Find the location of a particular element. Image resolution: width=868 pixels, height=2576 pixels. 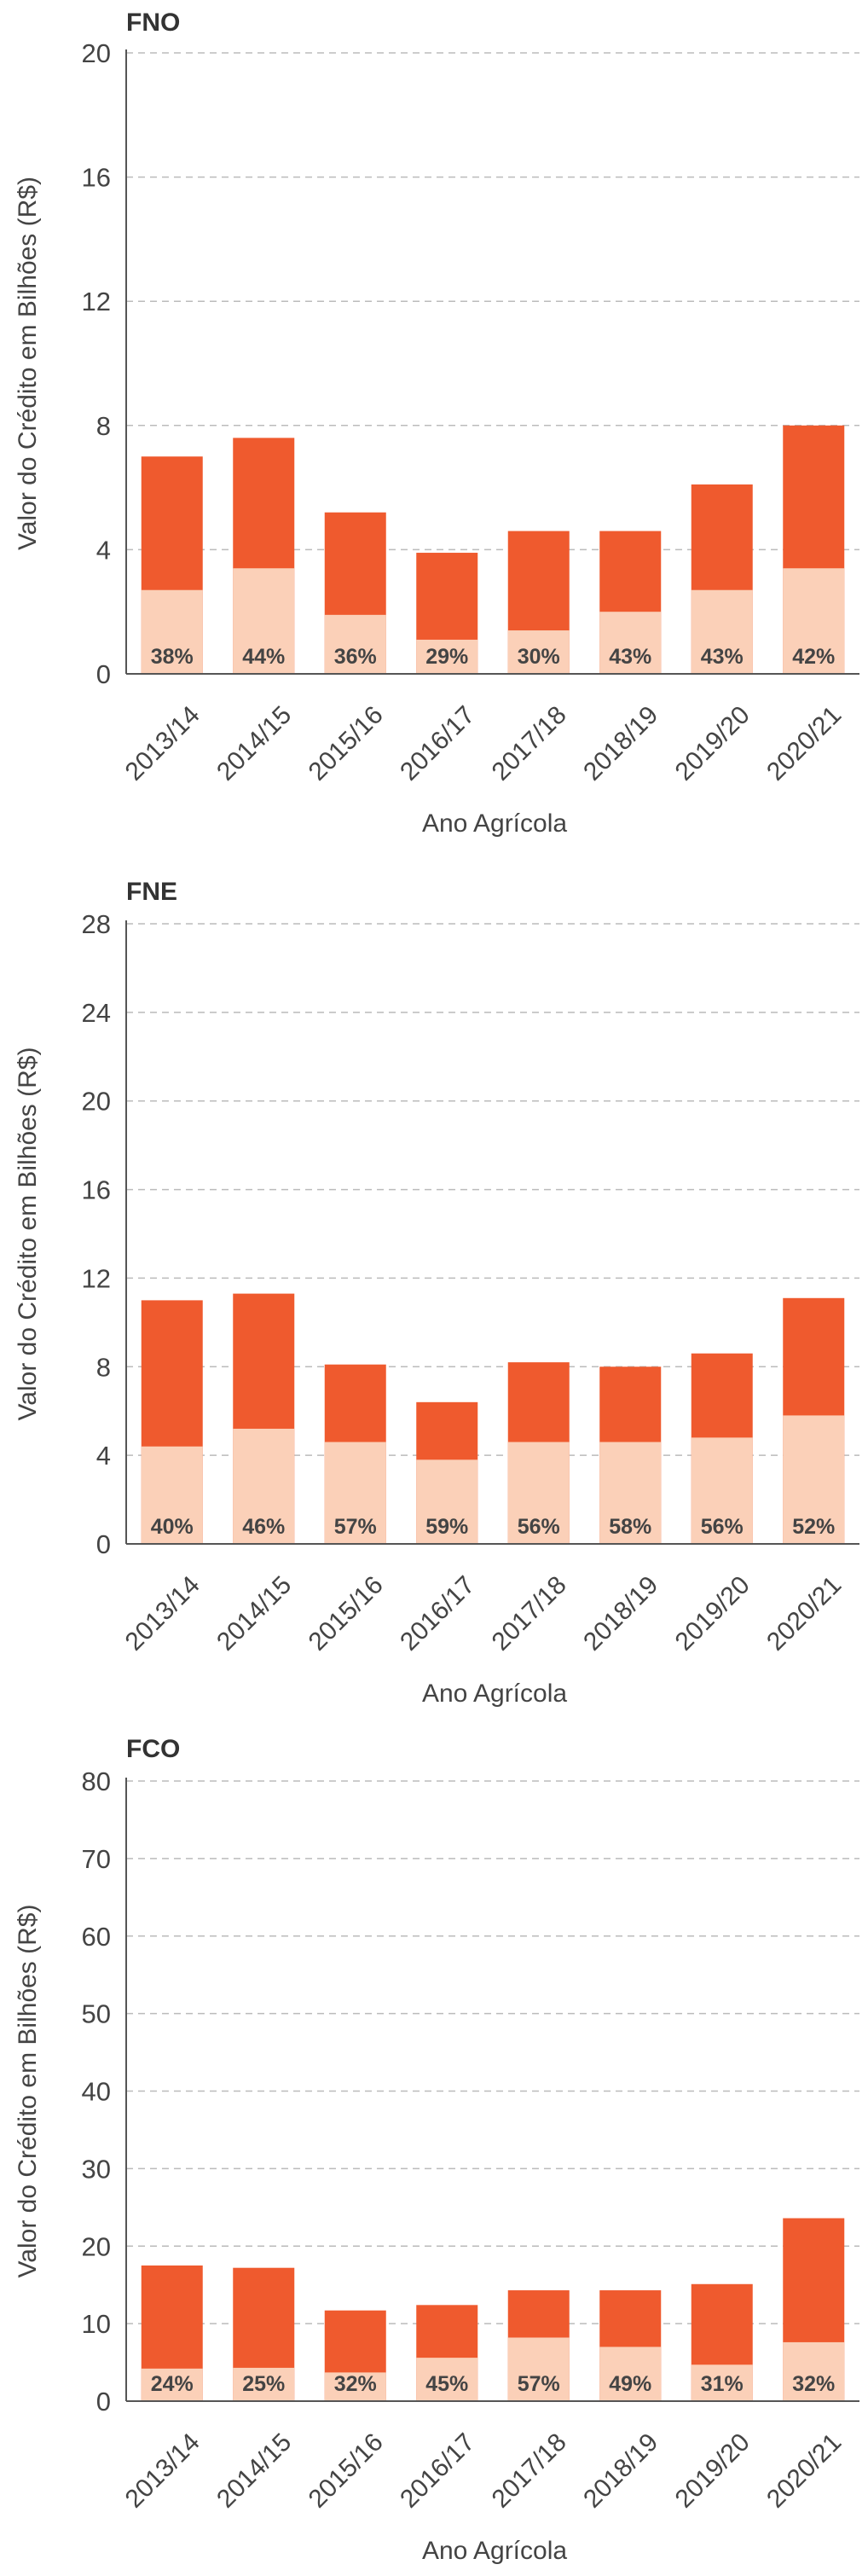

data-label: 30% is located at coordinates (539, 657).